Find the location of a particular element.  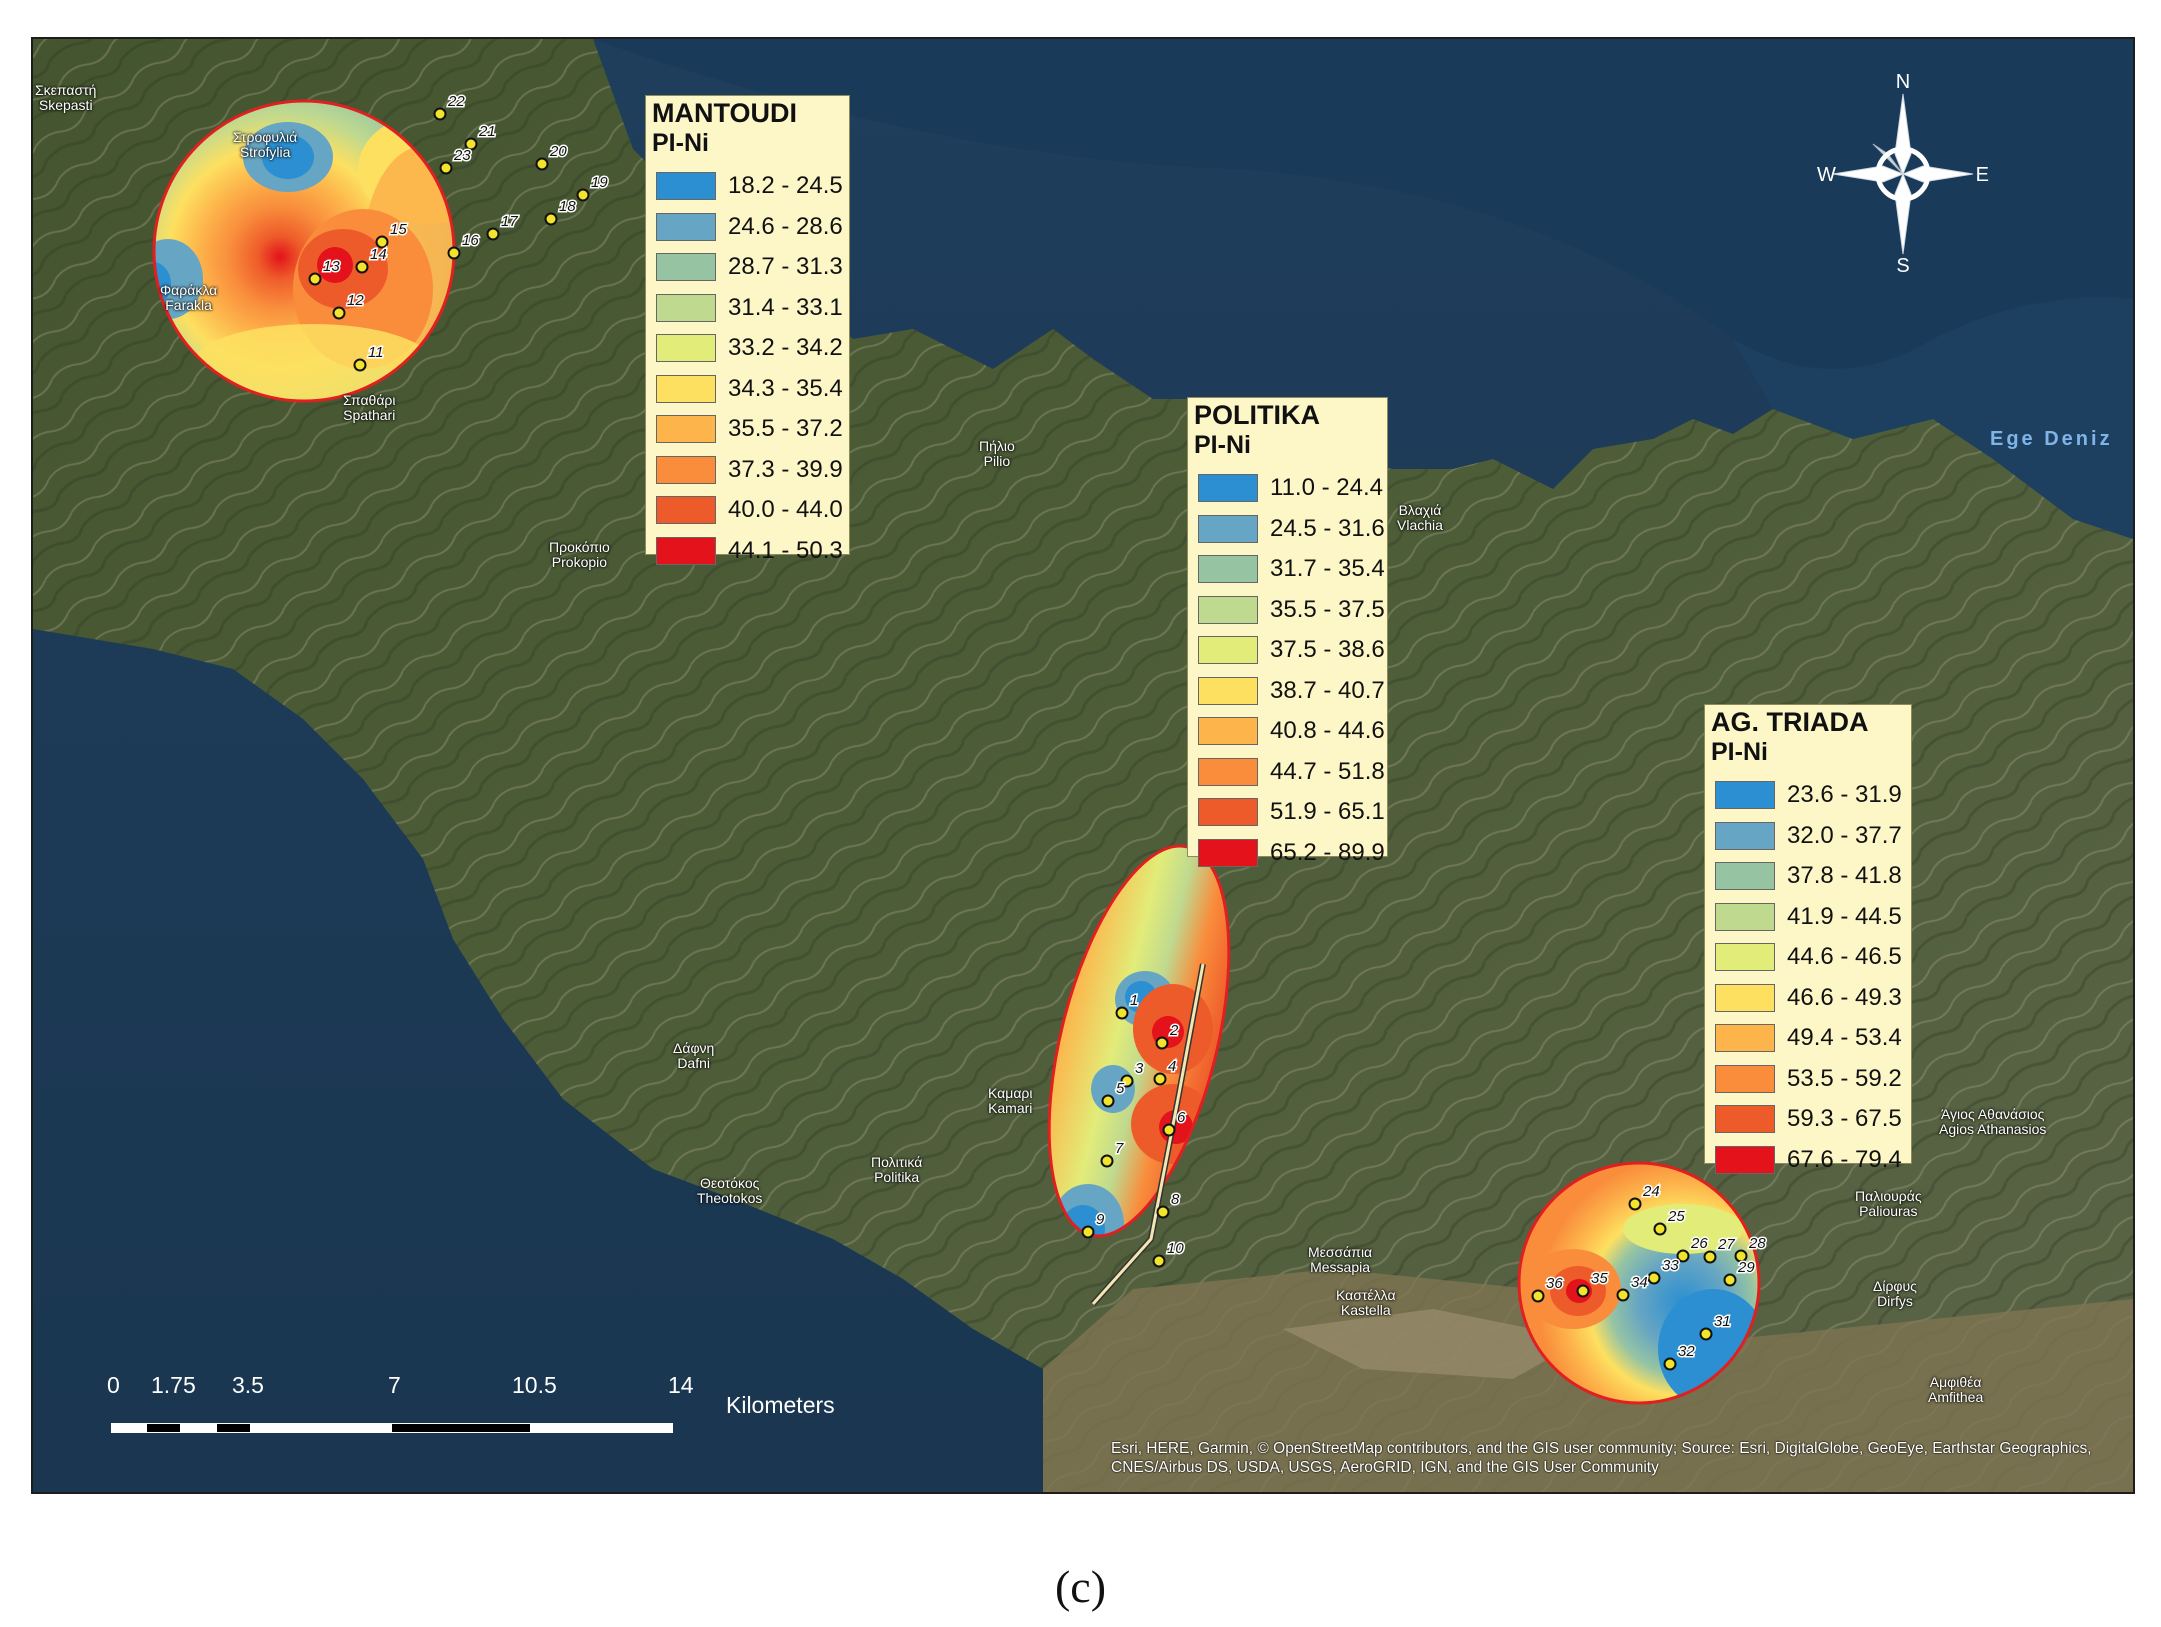

sample-point: 13 is located at coordinates (325, 271).